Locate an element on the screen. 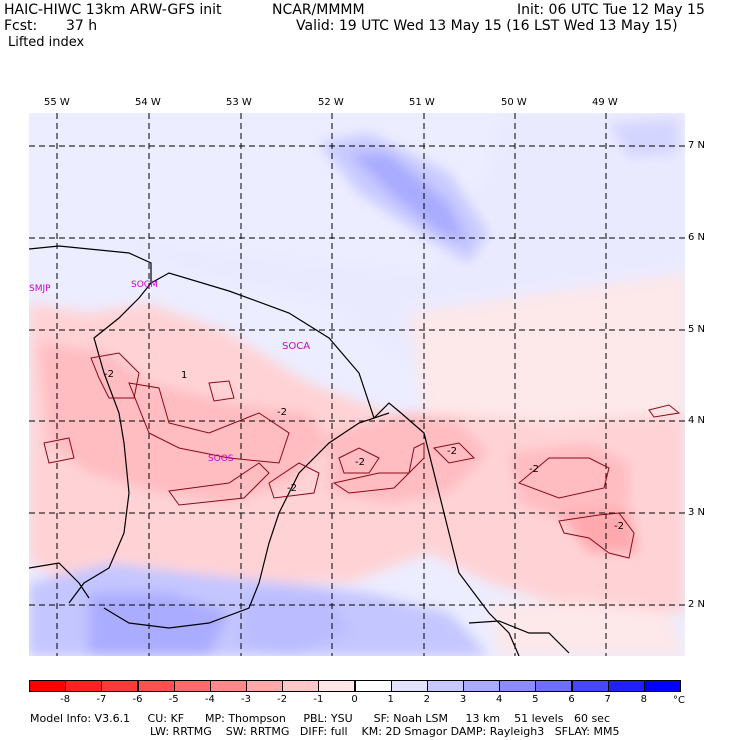 The width and height of the screenshot is (740, 740). colorbar-label: -4 is located at coordinates (209, 699).